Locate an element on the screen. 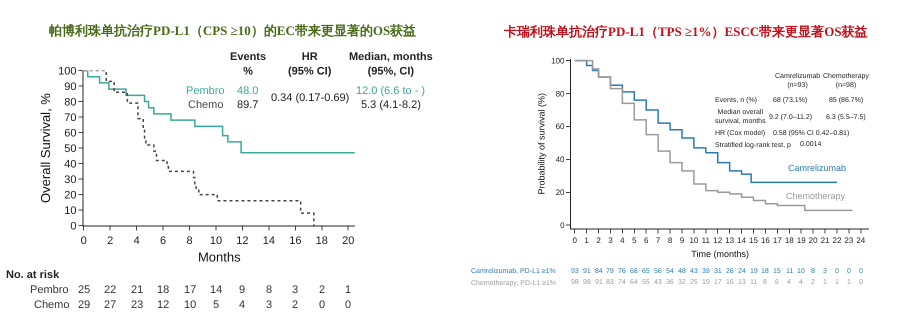 This screenshot has height=327, width=912. text: Pembro 25 22 21 18 17 14 9 8 3 2 1 is located at coordinates (191, 290).